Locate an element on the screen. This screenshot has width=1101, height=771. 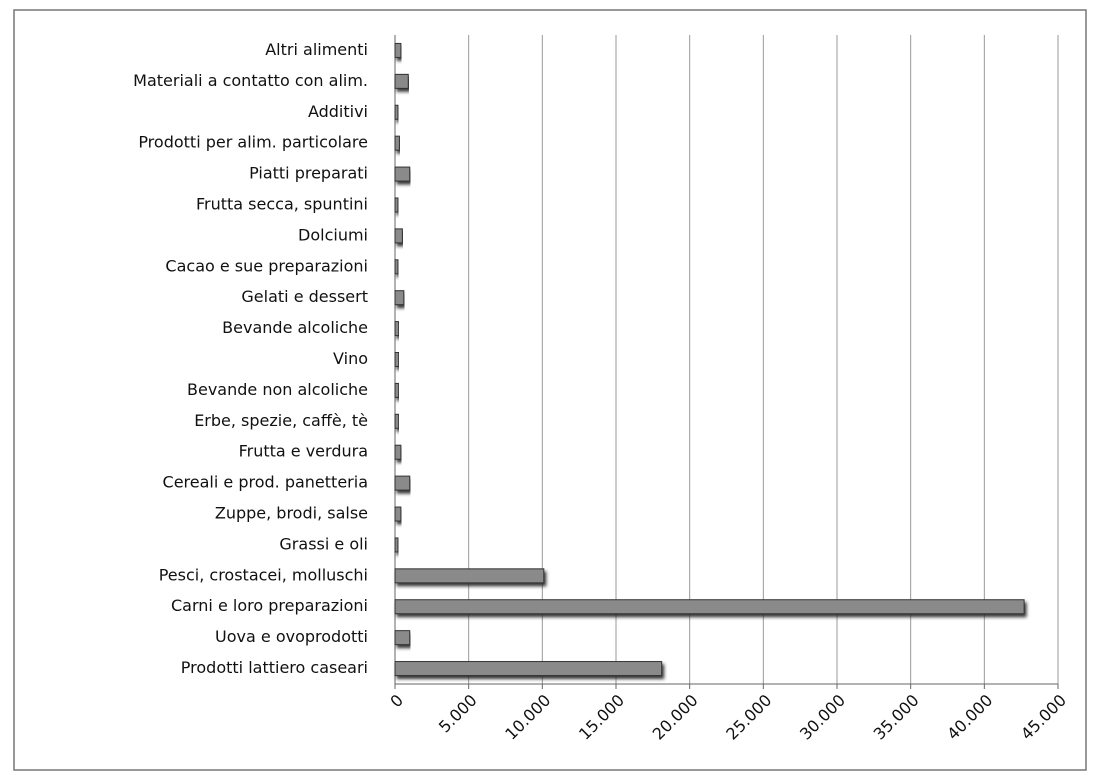
y-tick-label: Dolciumi is located at coordinates (333, 234).